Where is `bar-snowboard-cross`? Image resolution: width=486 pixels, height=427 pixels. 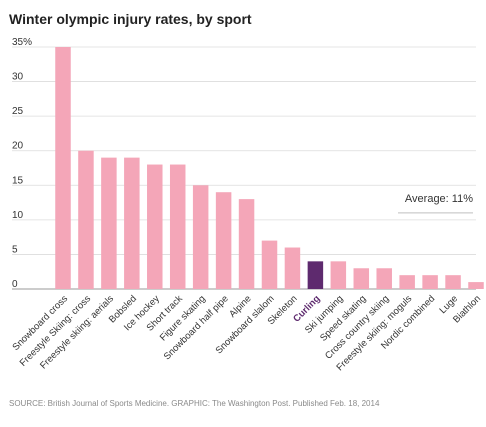
bar-snowboard-cross is located at coordinates (63, 168).